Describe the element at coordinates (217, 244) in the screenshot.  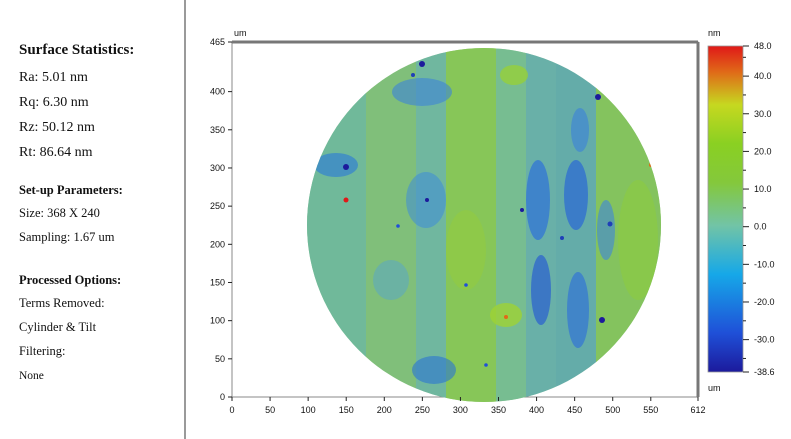
I see `y-tick-label: 200` at that location.